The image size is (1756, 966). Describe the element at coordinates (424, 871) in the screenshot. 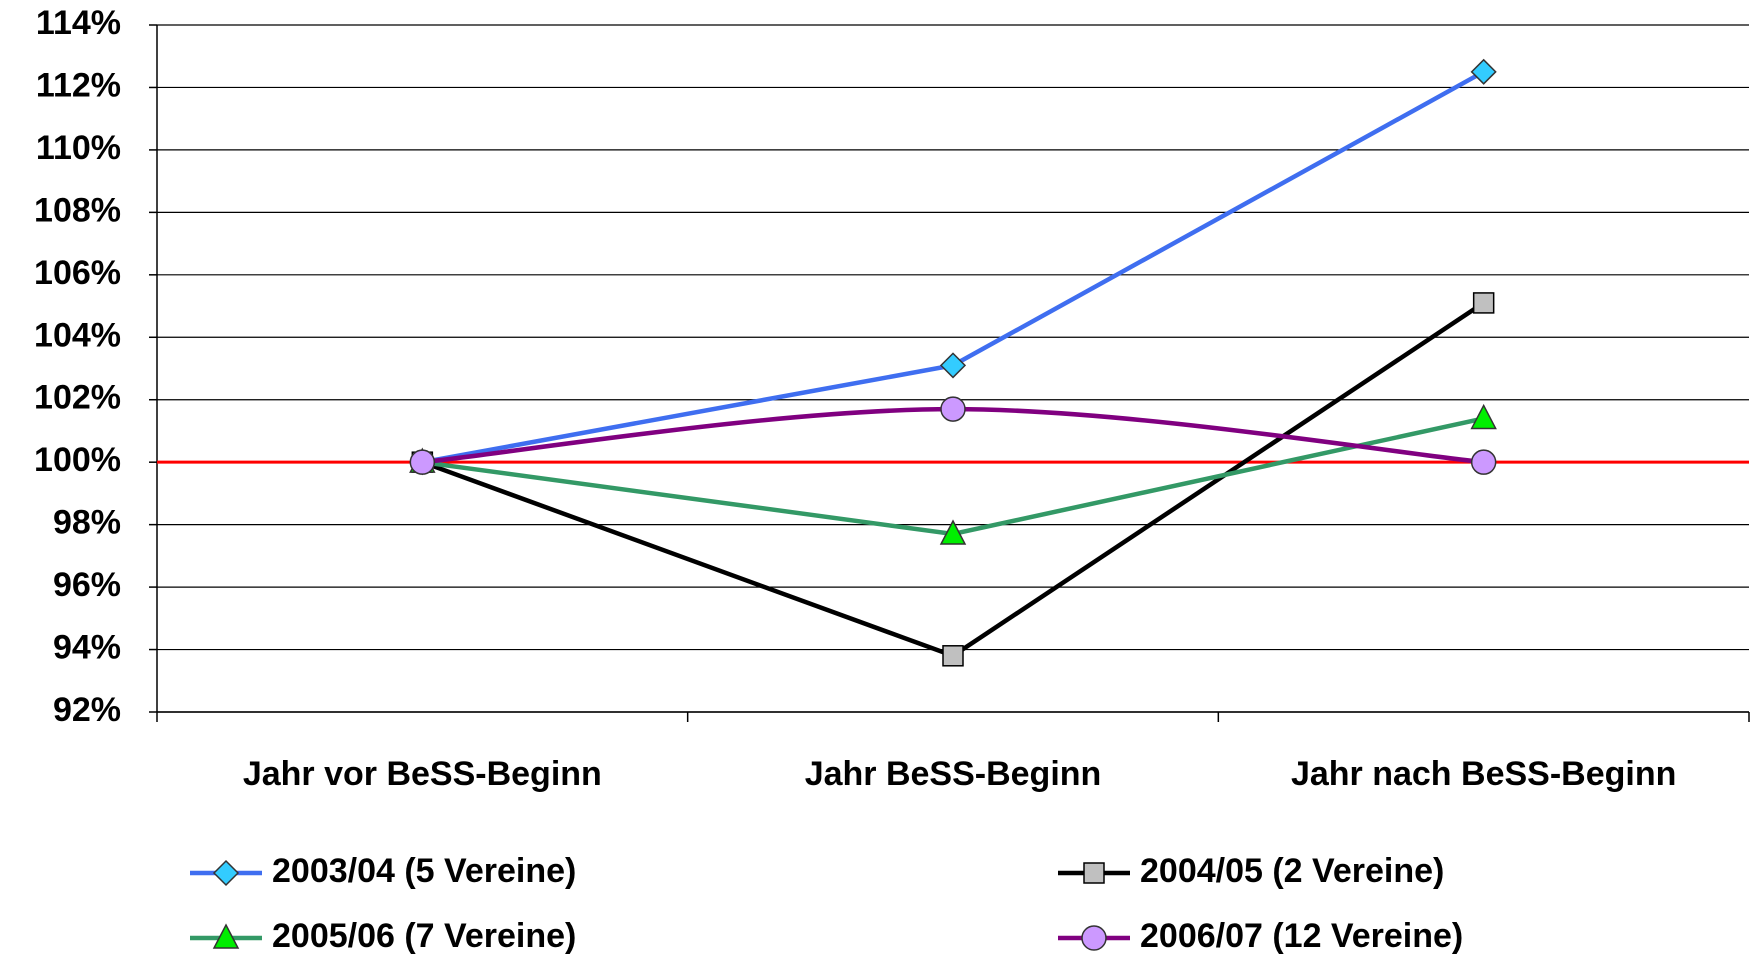

I see `legend-label: 2003/04 (5 Vereine)` at that location.